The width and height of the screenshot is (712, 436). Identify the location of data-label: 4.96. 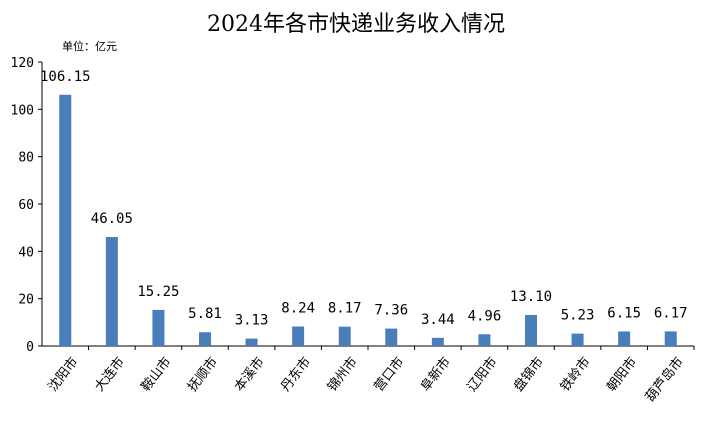
(485, 316).